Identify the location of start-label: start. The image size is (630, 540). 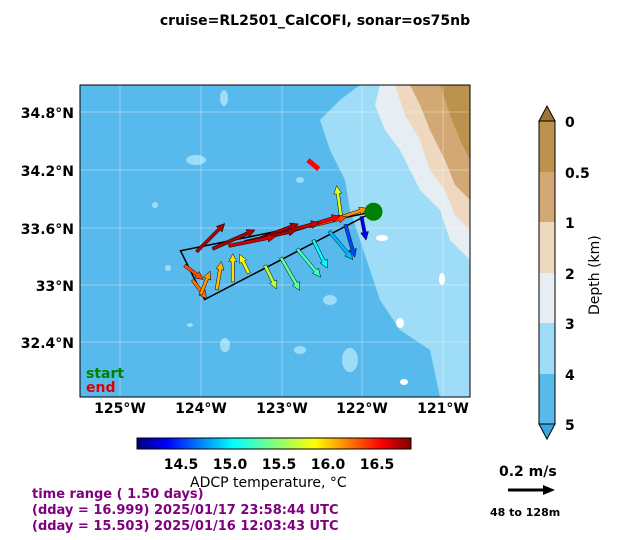
(105, 374).